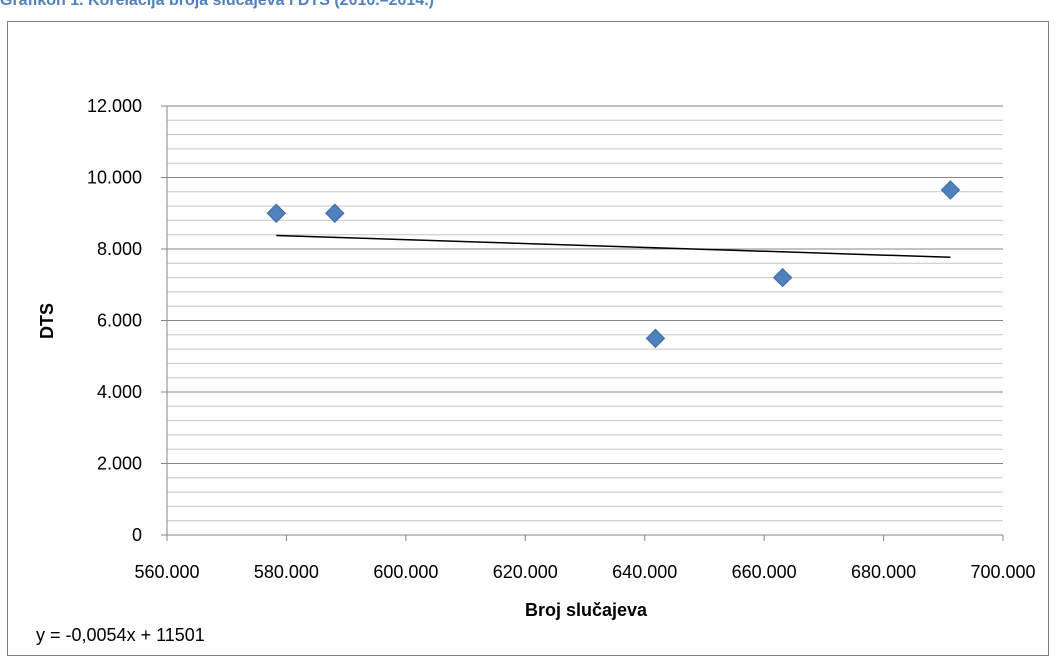  Describe the element at coordinates (764, 572) in the screenshot. I see `x-tick-label: 660.000` at that location.